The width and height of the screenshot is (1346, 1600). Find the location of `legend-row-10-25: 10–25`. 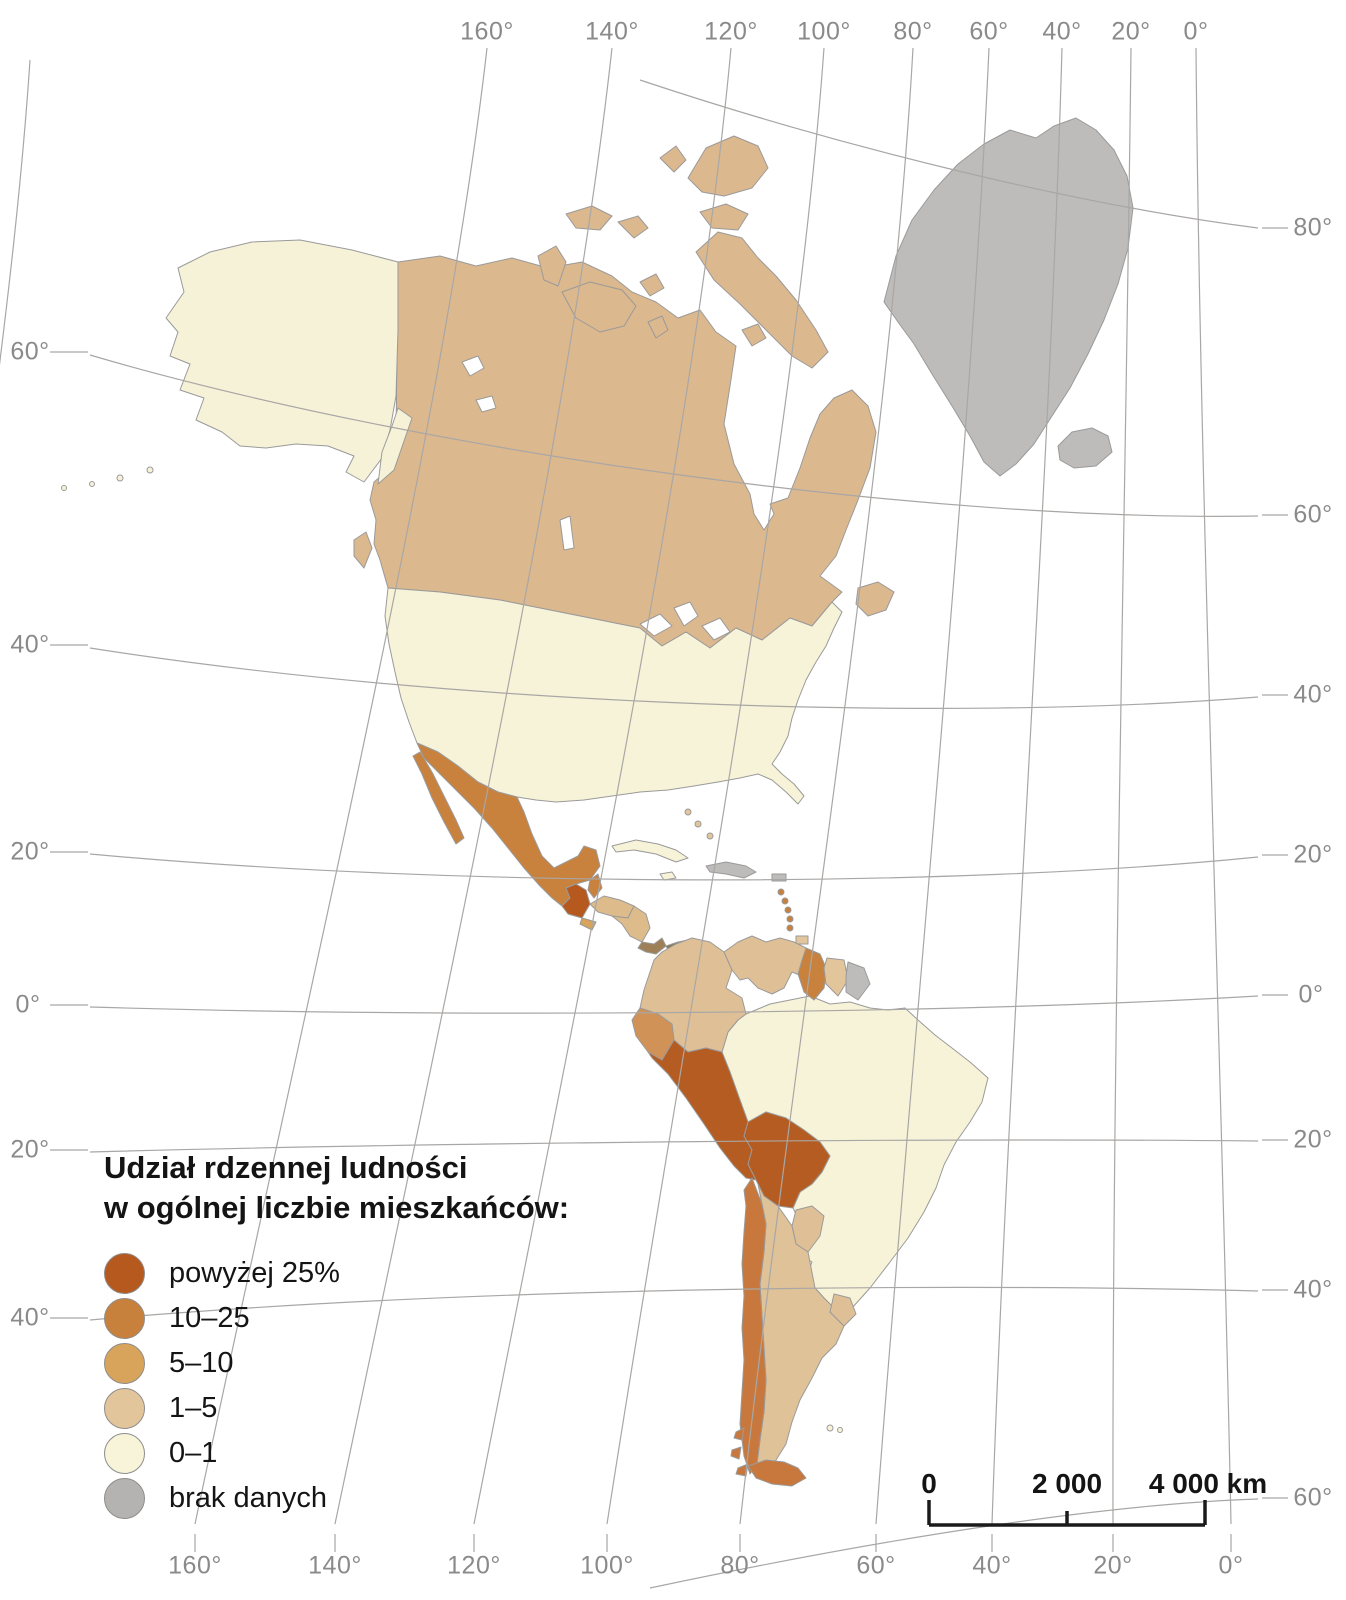

legend-row-10-25: 10–25 is located at coordinates (336, 1318).